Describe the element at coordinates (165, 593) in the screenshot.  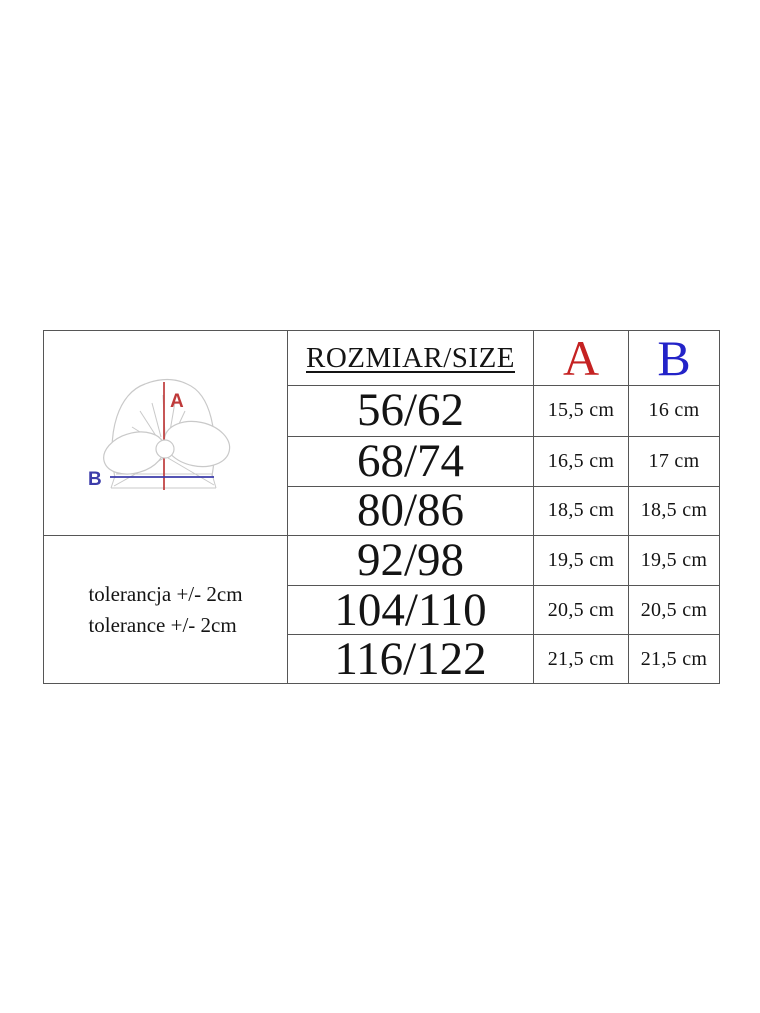
I see `tolerance-line-1: tolerancja +/- 2cm` at that location.